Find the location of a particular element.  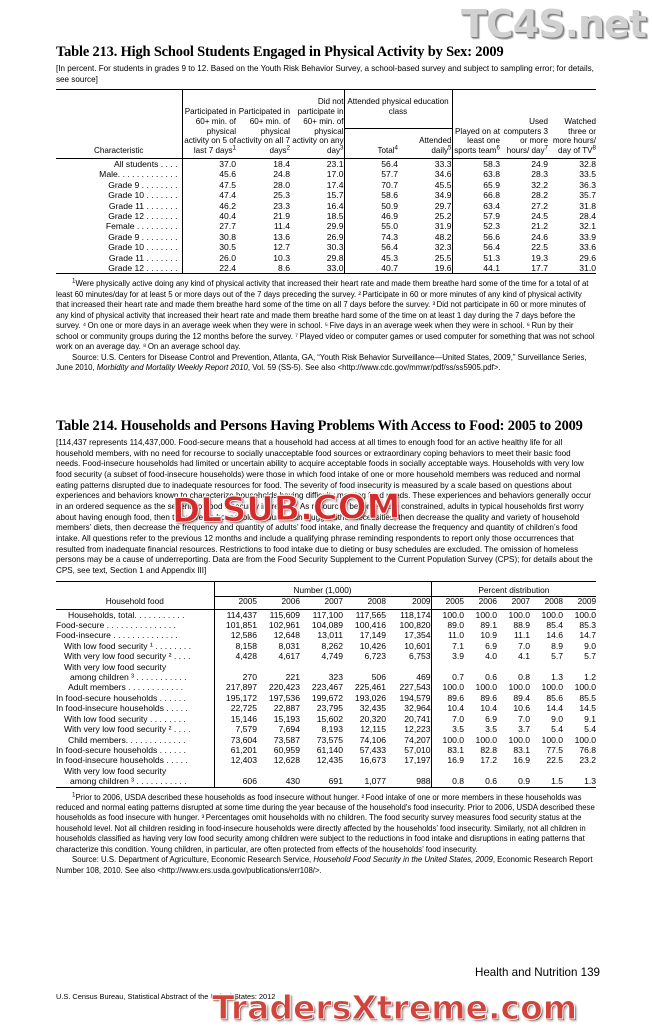

footnote-marker: 6 is located at coordinates (498, 148).